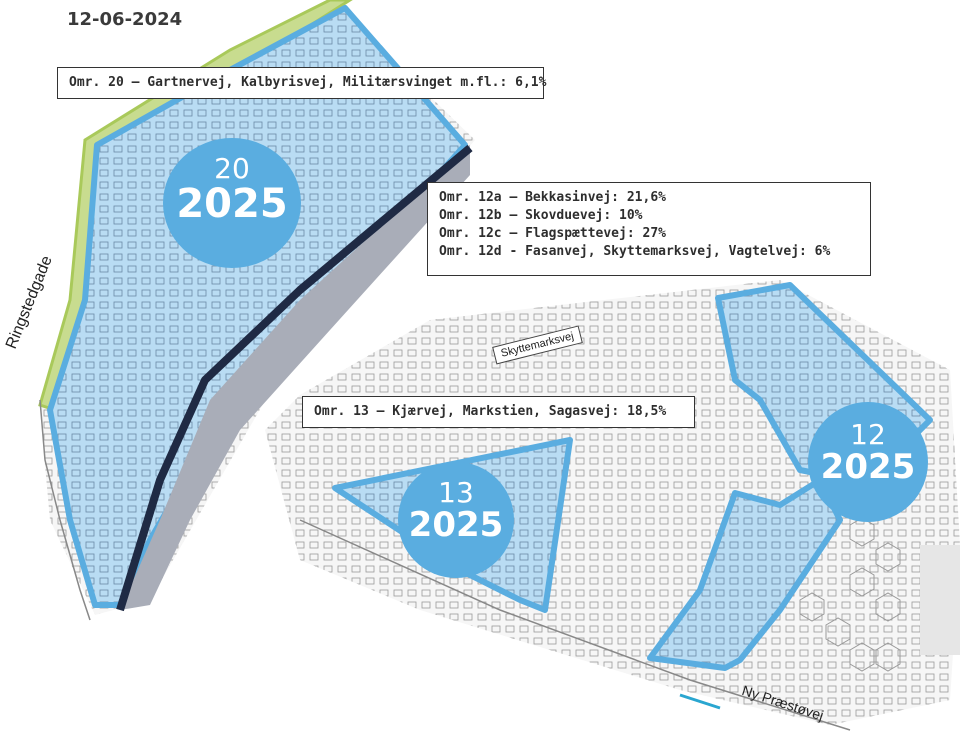 The width and height of the screenshot is (973, 744). I want to click on badge-20-number: 20, so click(232, 168).